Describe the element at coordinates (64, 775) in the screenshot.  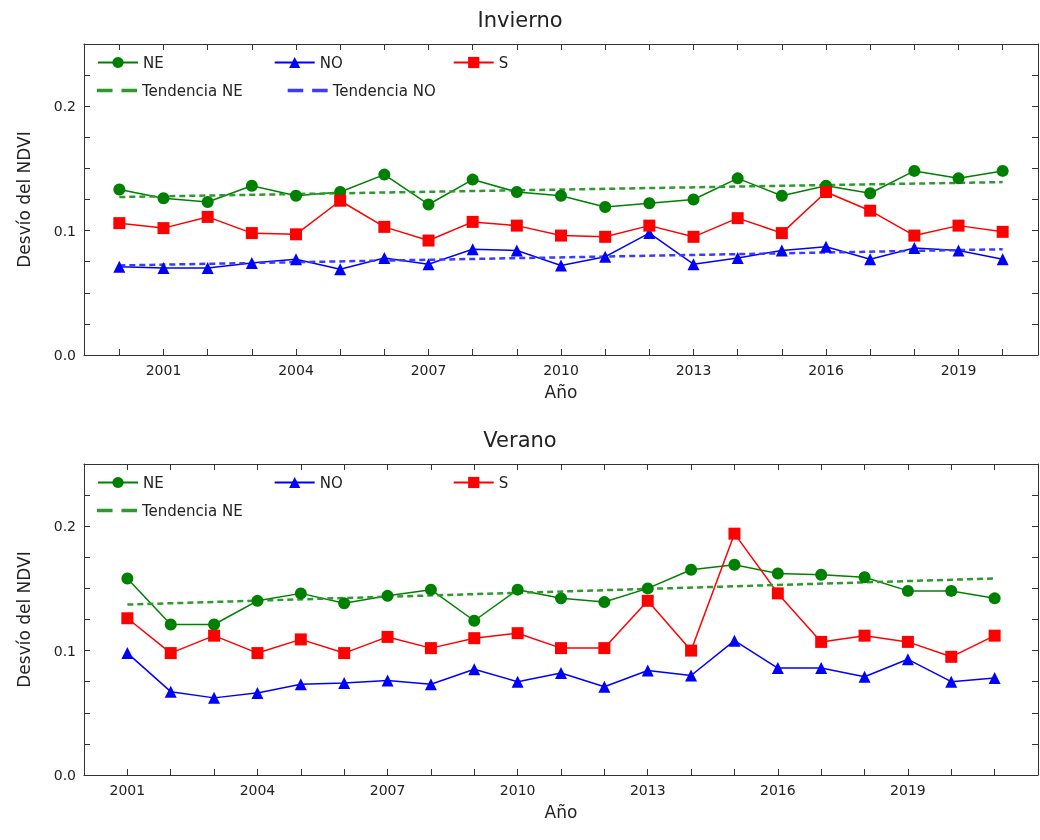
I see `y-tick-label: 0.0` at that location.